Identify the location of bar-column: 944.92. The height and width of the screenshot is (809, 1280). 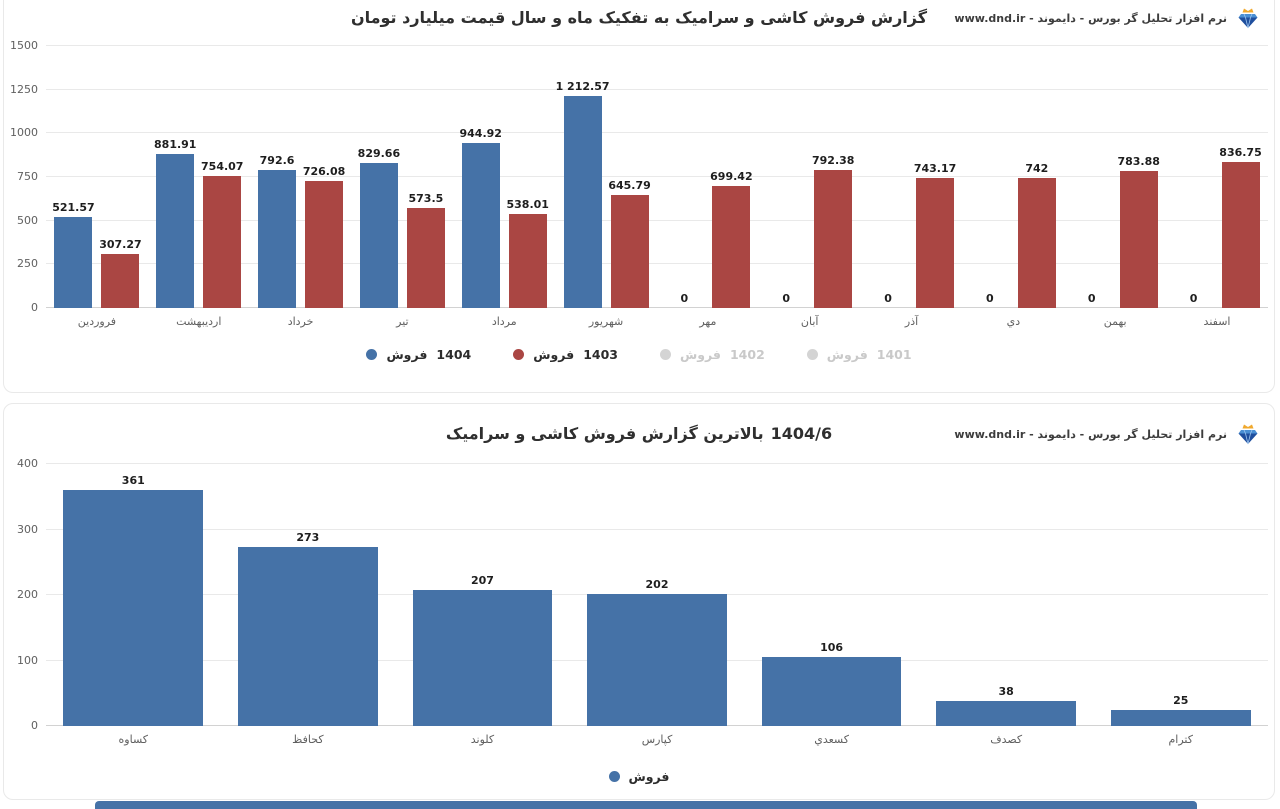
(480, 177).